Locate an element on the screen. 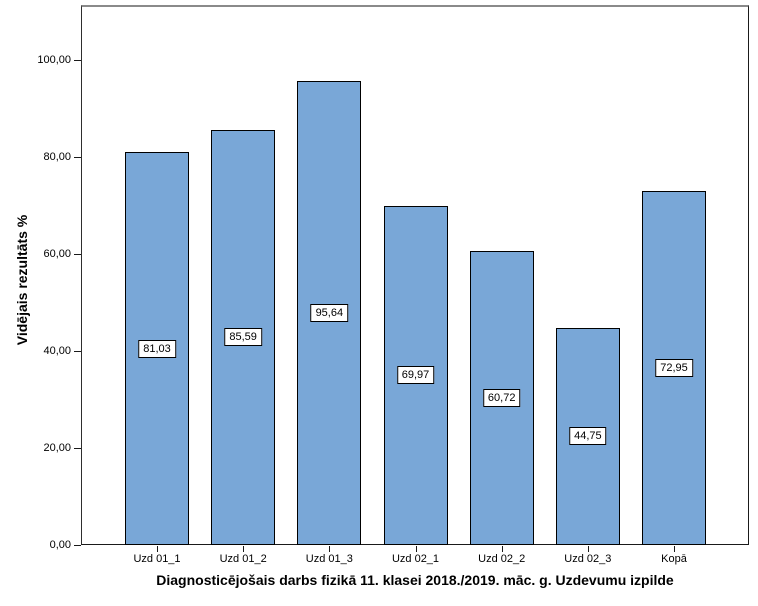  bar-value-label: 60,72 is located at coordinates (501, 397).